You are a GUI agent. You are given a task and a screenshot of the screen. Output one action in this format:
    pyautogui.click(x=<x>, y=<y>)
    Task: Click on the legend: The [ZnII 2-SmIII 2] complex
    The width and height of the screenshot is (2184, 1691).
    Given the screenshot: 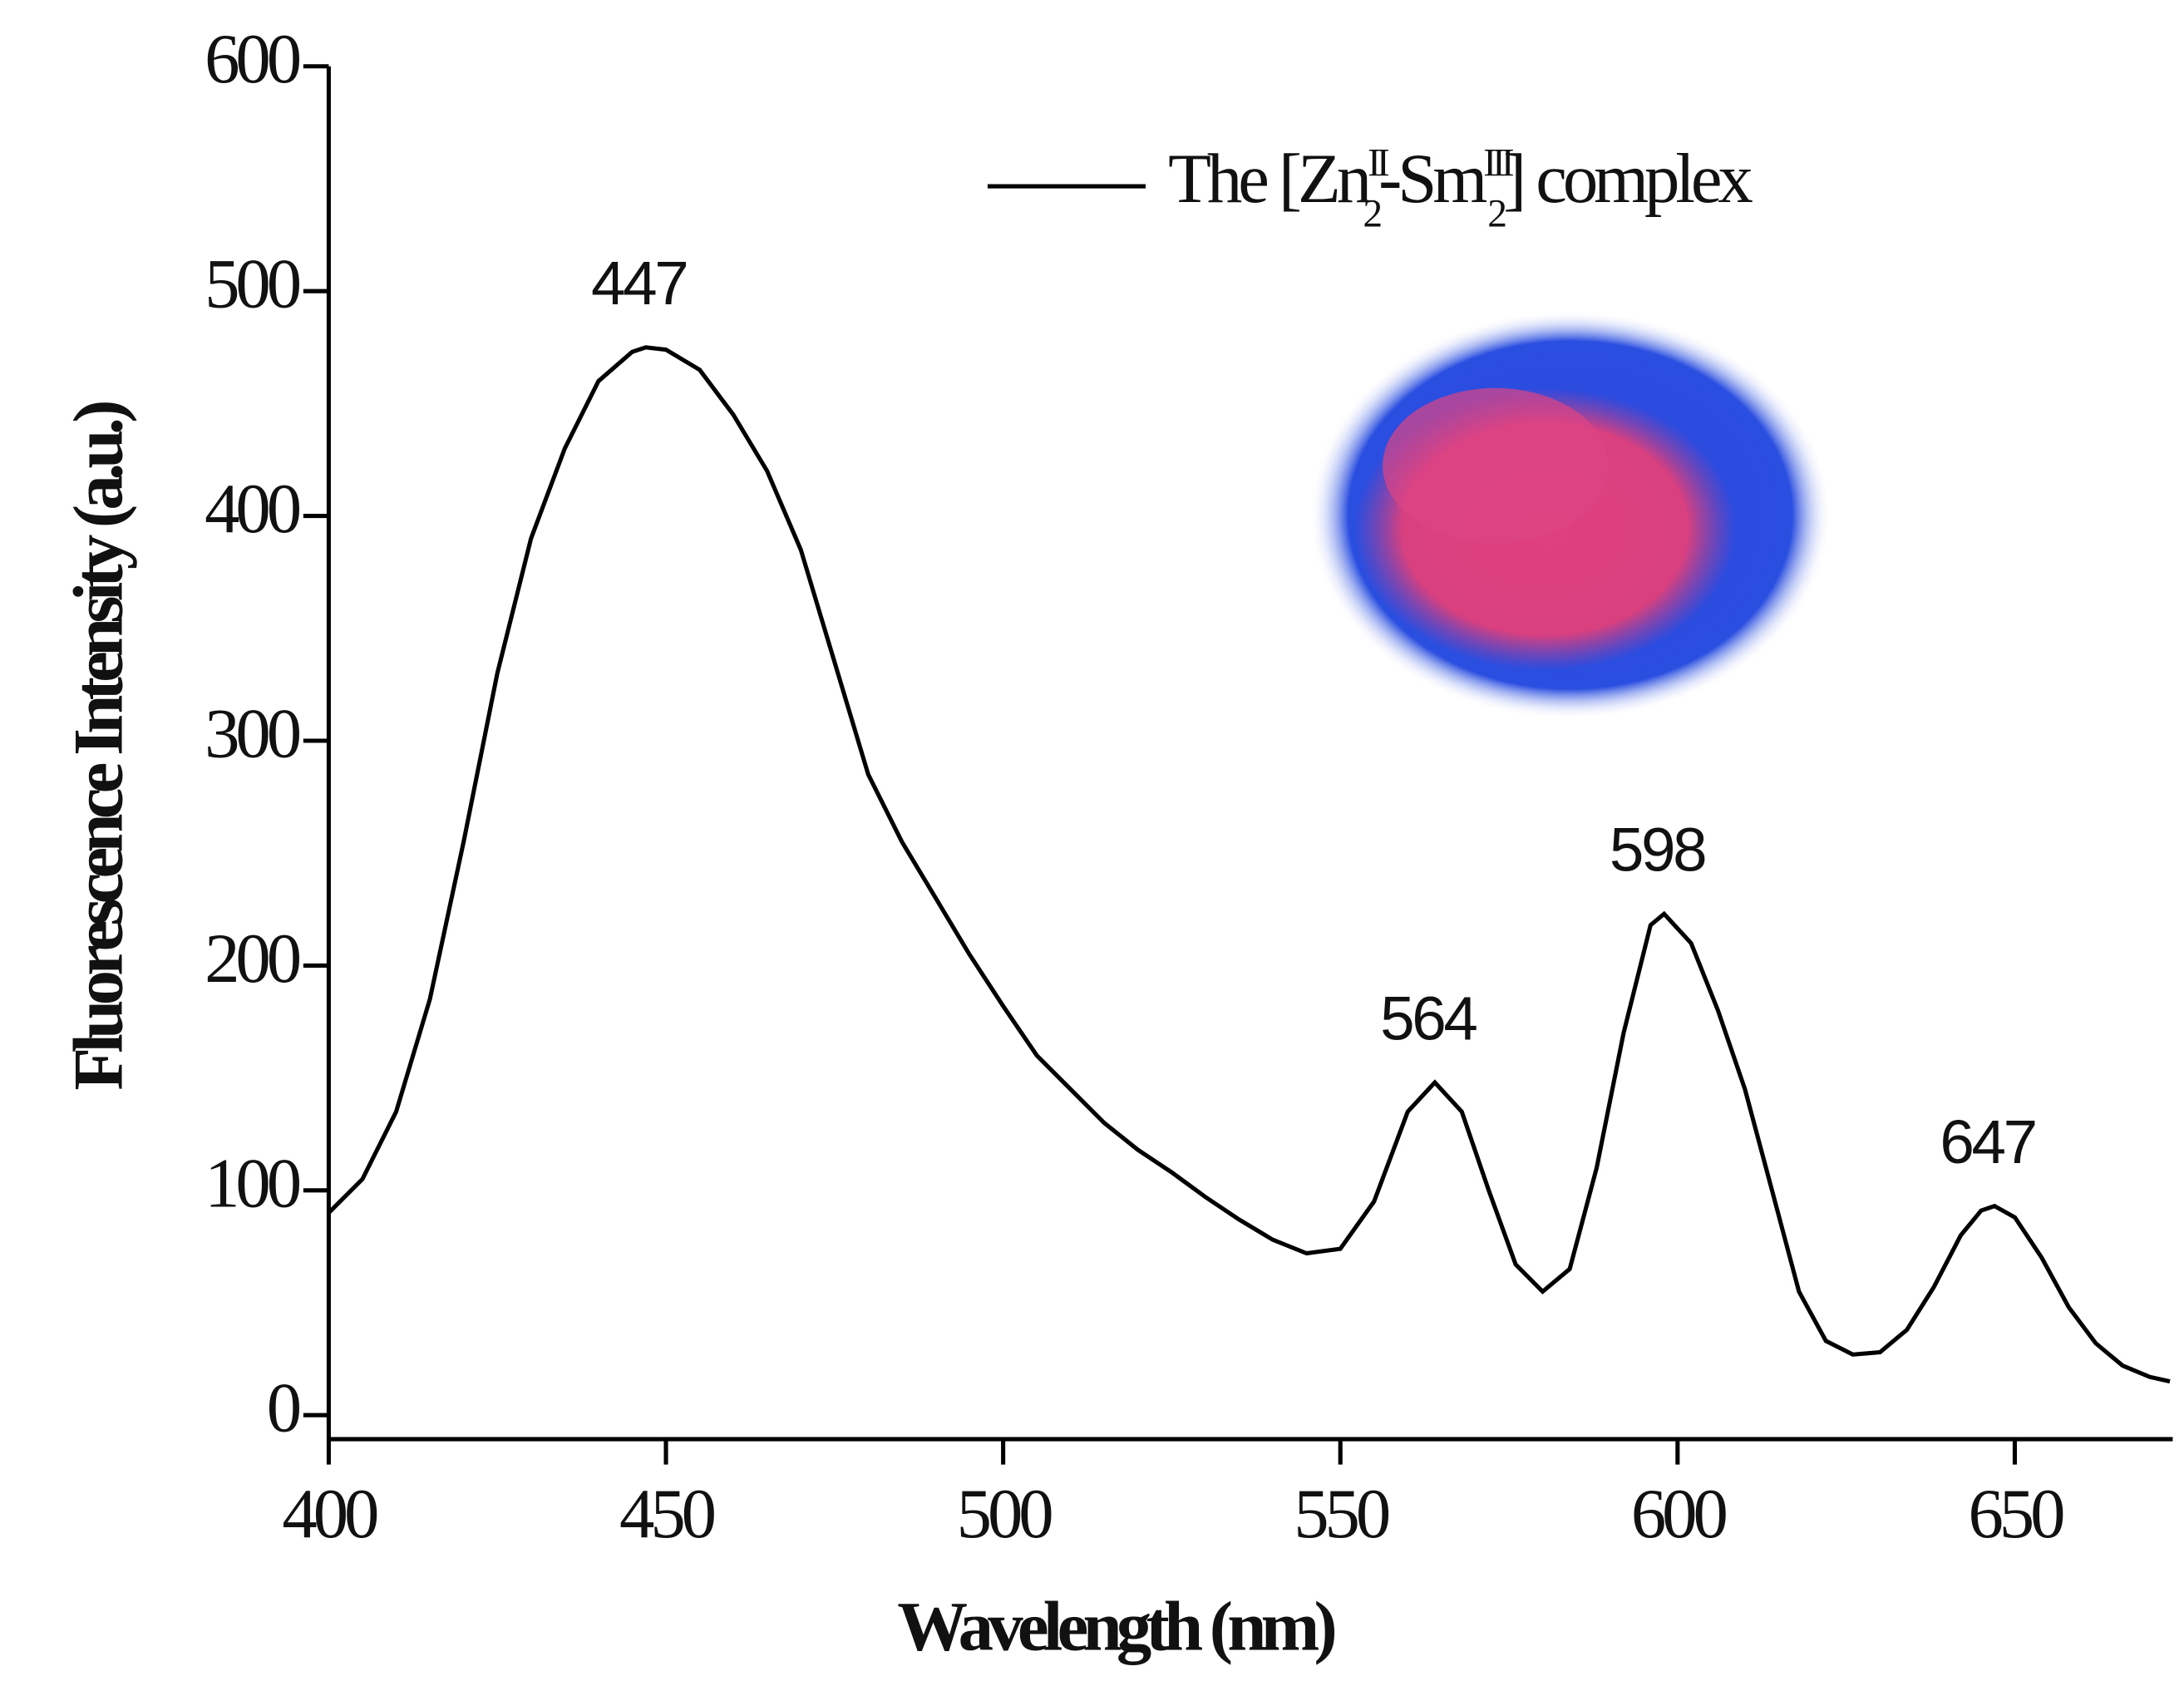 What is the action you would take?
    pyautogui.click(x=1372, y=187)
    